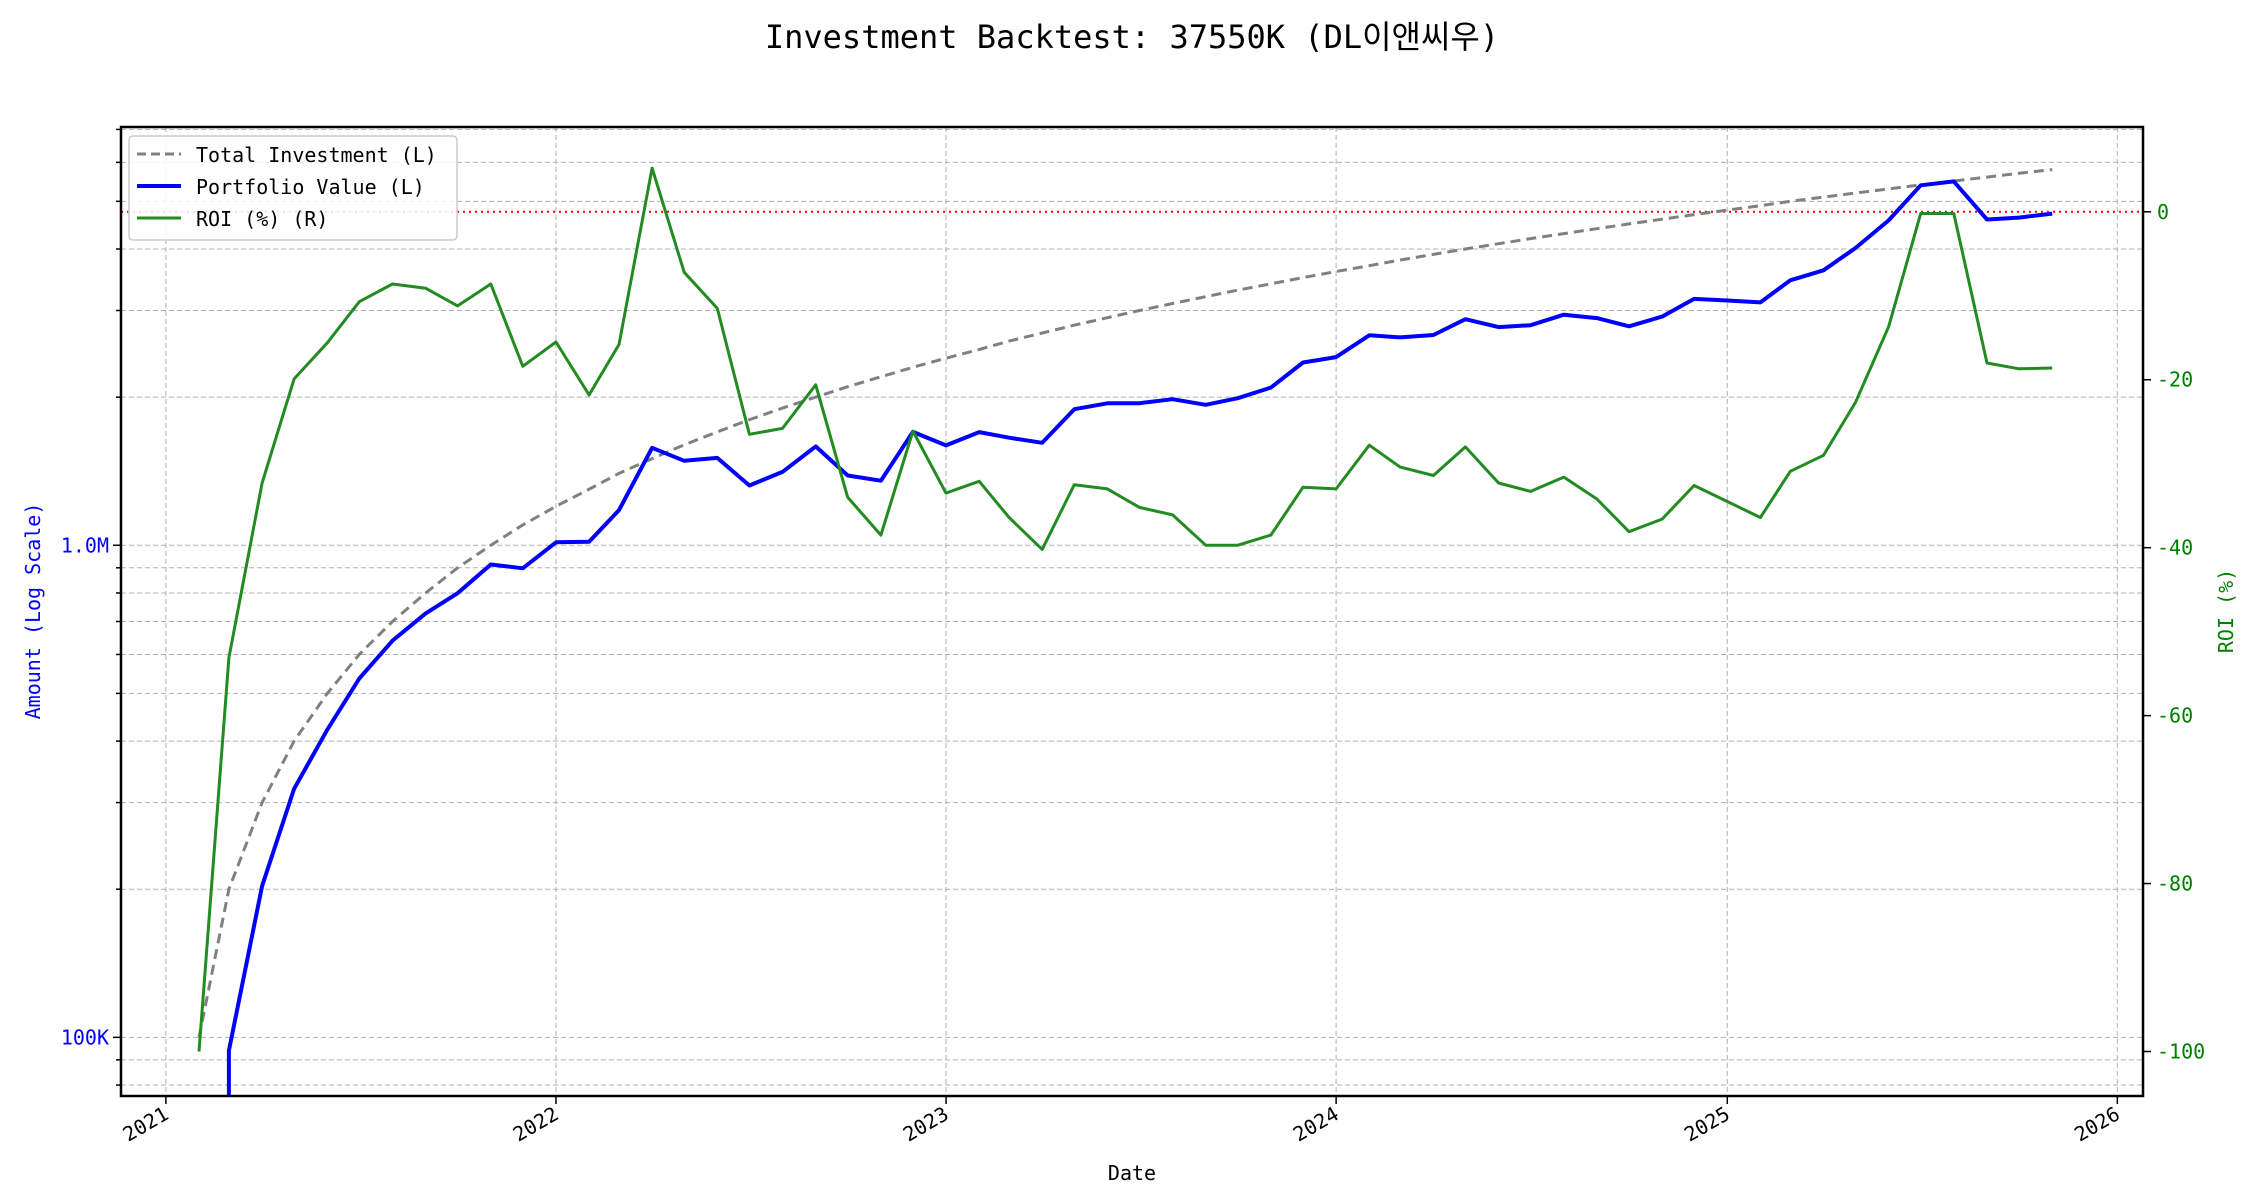  I want to click on legend-label-roi: ROI (%) (R), so click(262, 219).